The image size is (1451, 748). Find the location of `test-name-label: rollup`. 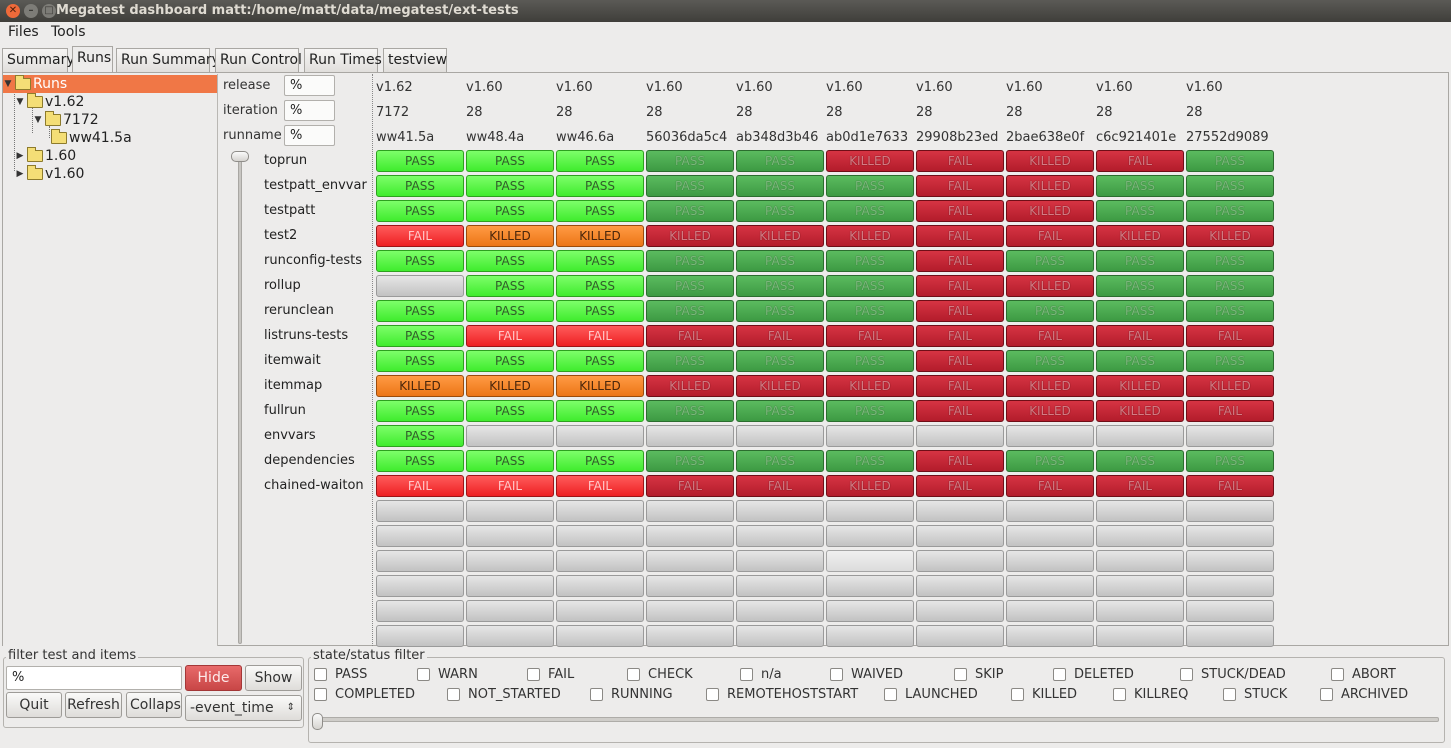

test-name-label: rollup is located at coordinates (282, 285).